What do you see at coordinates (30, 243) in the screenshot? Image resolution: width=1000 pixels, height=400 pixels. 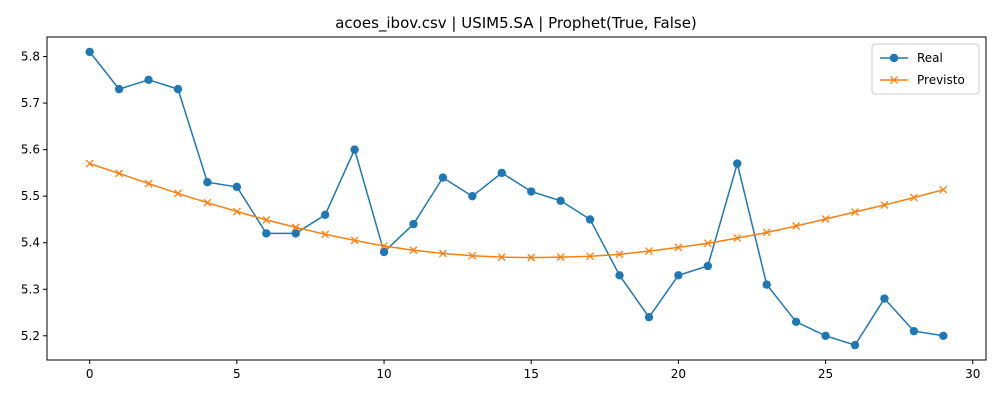 I see `y-tick-label: 5.4` at bounding box center [30, 243].